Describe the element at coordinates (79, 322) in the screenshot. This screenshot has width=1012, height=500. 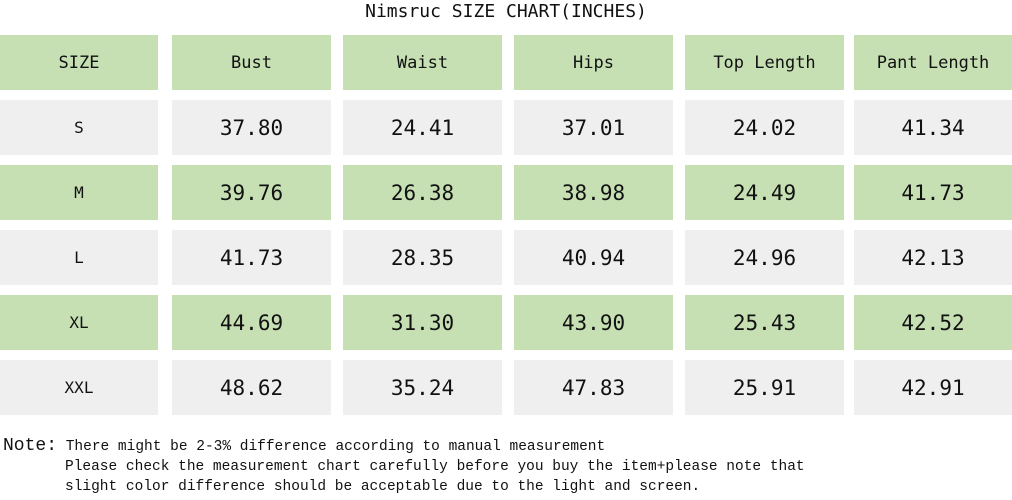
I see `table-cell: XL` at that location.